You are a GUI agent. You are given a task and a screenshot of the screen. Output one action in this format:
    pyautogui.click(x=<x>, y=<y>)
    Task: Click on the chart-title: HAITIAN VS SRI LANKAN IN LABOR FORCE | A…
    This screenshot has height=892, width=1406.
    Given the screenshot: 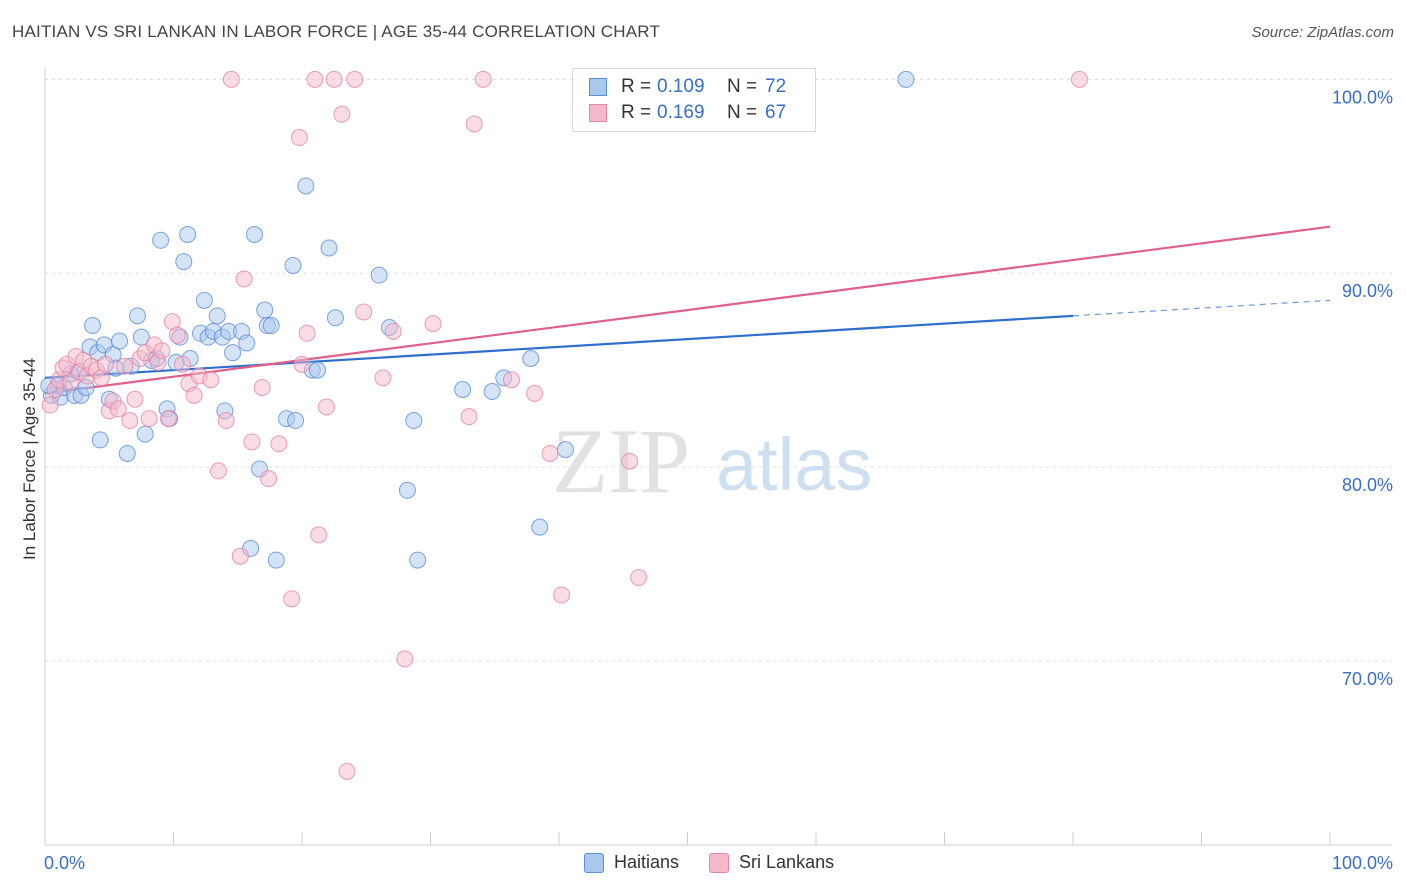 What is the action you would take?
    pyautogui.click(x=336, y=31)
    